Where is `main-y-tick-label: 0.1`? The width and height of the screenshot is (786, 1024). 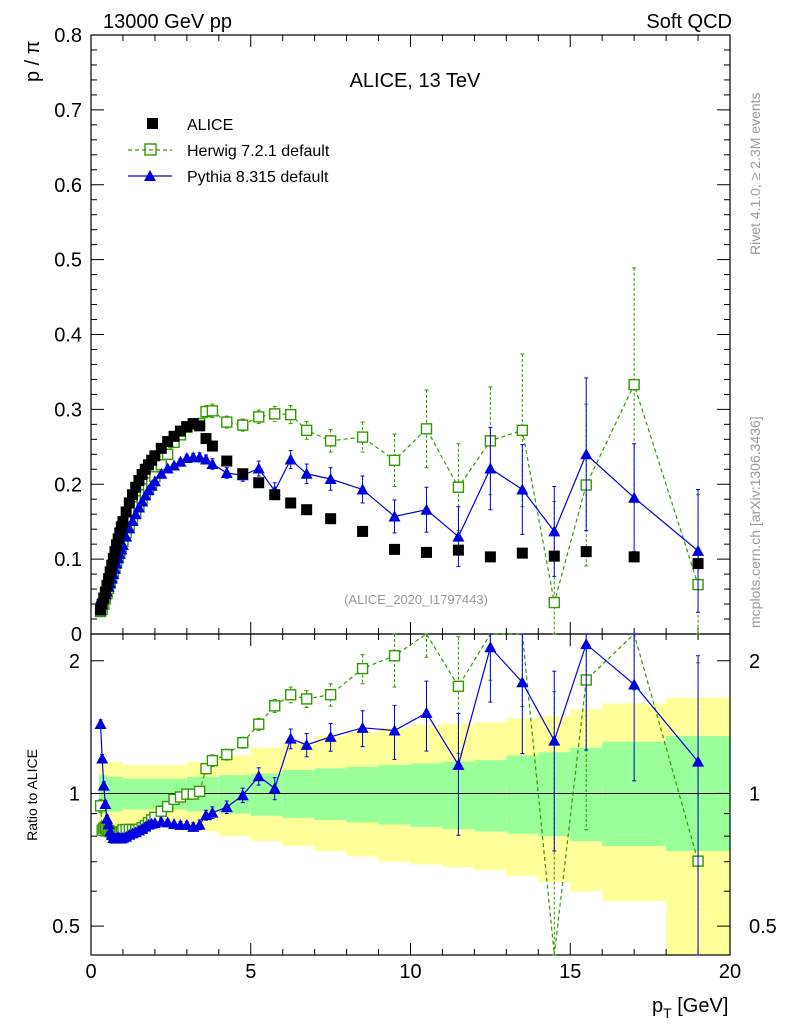 main-y-tick-label: 0.1 is located at coordinates (68, 560).